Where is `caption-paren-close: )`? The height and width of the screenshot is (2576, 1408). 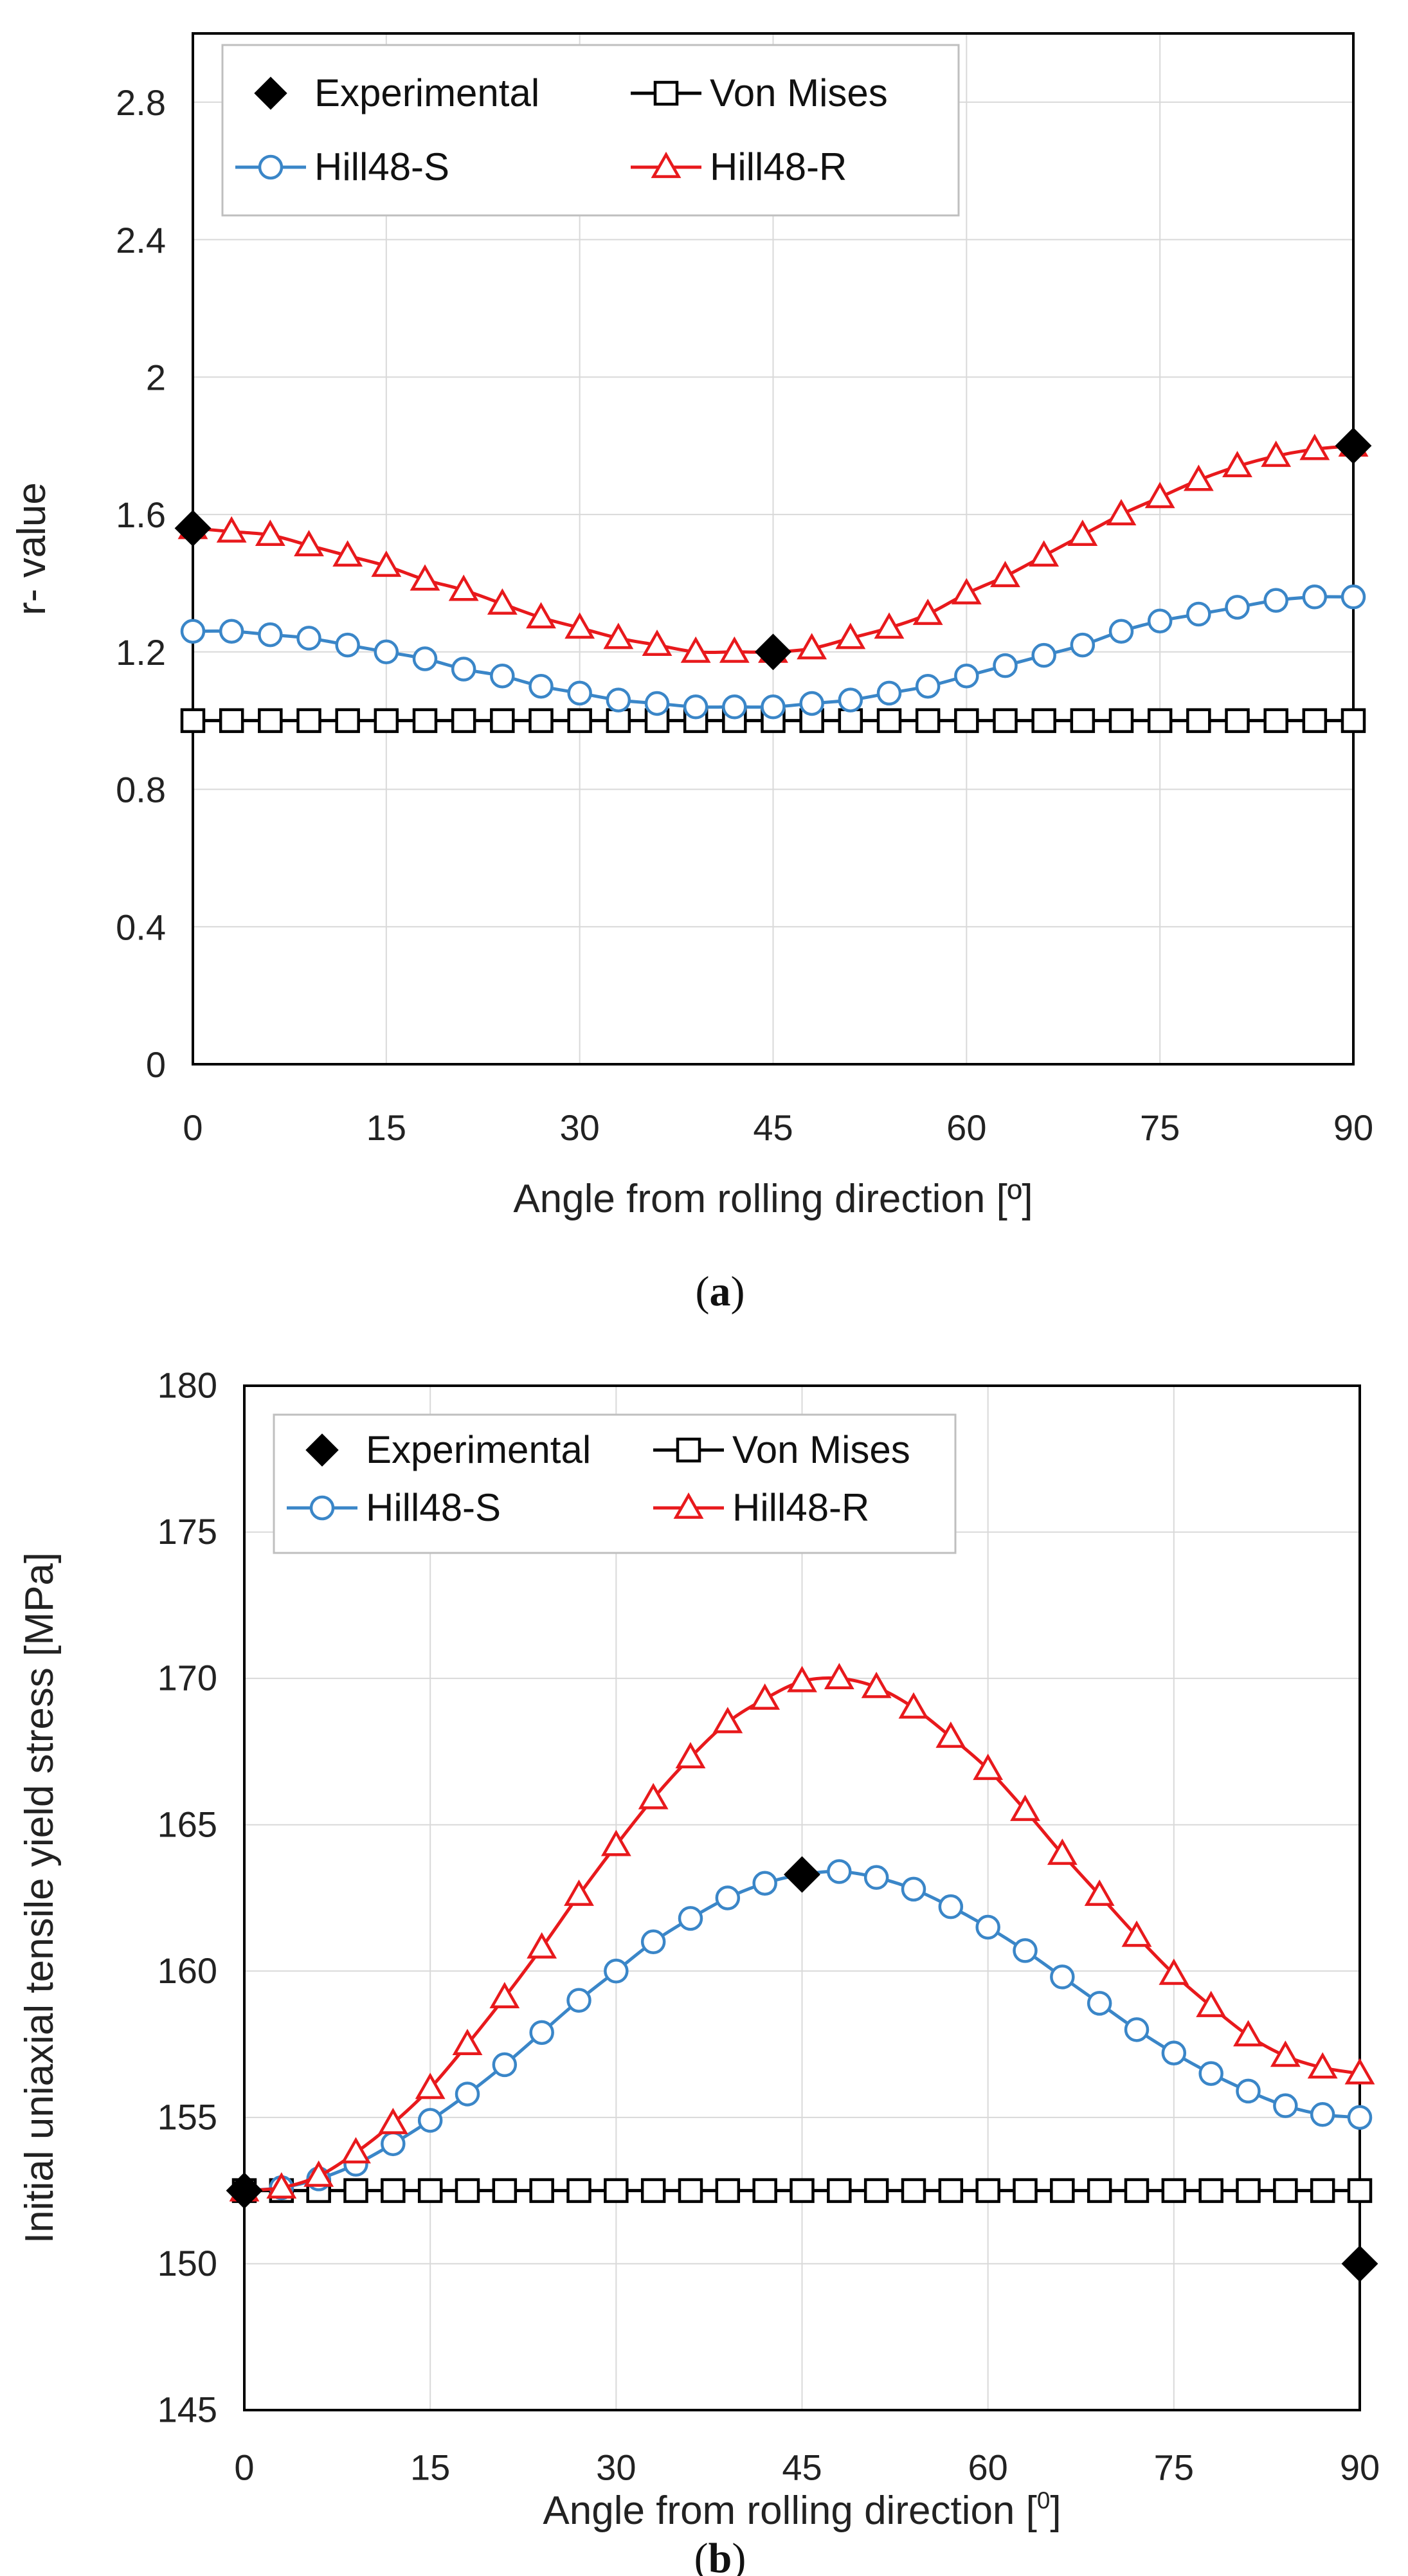
caption-paren-close: ) is located at coordinates (739, 2555).